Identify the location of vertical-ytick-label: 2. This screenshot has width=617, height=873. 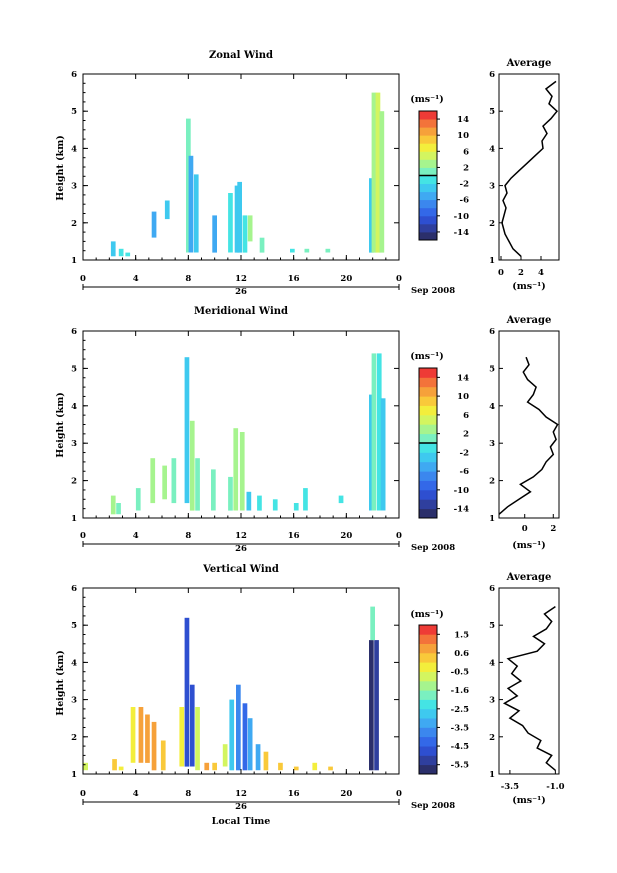
(74, 738).